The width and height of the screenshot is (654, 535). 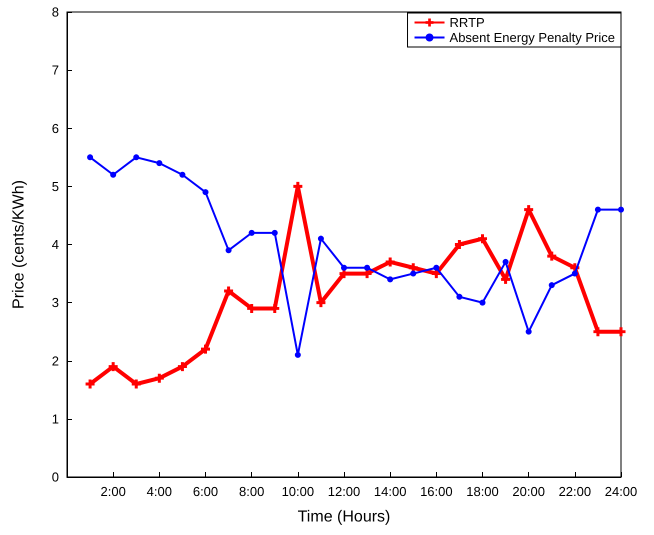 What do you see at coordinates (19, 244) in the screenshot?
I see `y-axis-title: Price (cents/KWh)` at bounding box center [19, 244].